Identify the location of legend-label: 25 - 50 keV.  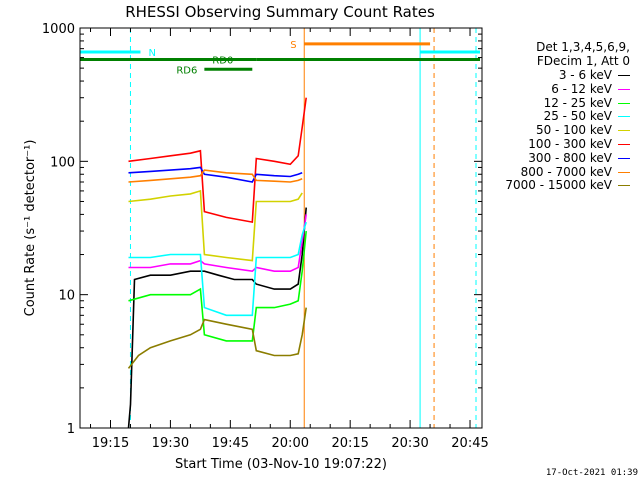
(577, 116).